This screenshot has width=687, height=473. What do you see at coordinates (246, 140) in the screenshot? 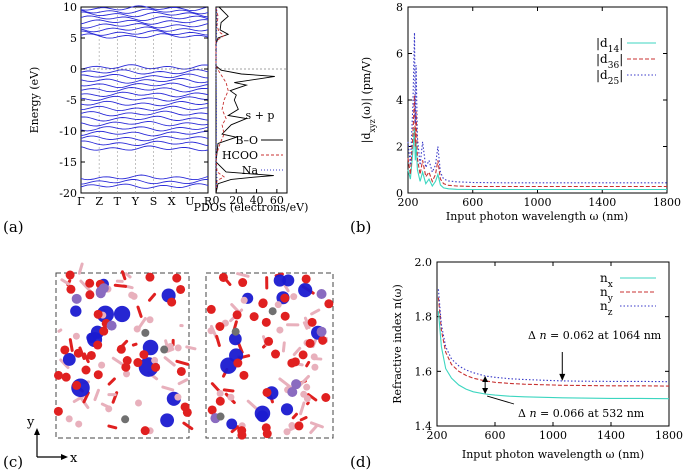
I see `pdos-legend-label: B–O` at bounding box center [246, 140].